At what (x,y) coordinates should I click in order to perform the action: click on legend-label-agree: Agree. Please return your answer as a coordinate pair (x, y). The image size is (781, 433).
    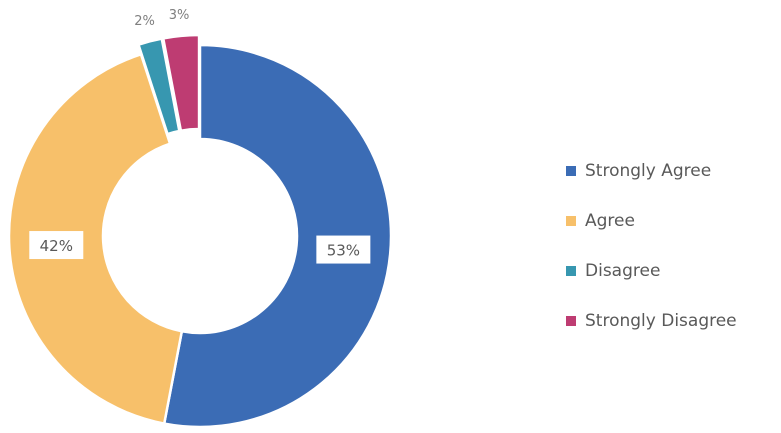
    Looking at the image, I should click on (610, 221).